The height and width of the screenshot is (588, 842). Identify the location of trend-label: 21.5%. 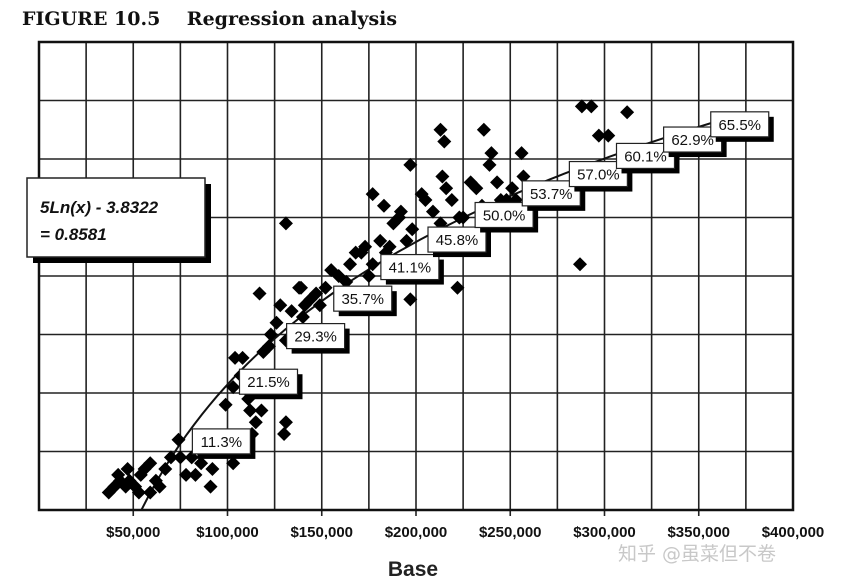
(270, 384).